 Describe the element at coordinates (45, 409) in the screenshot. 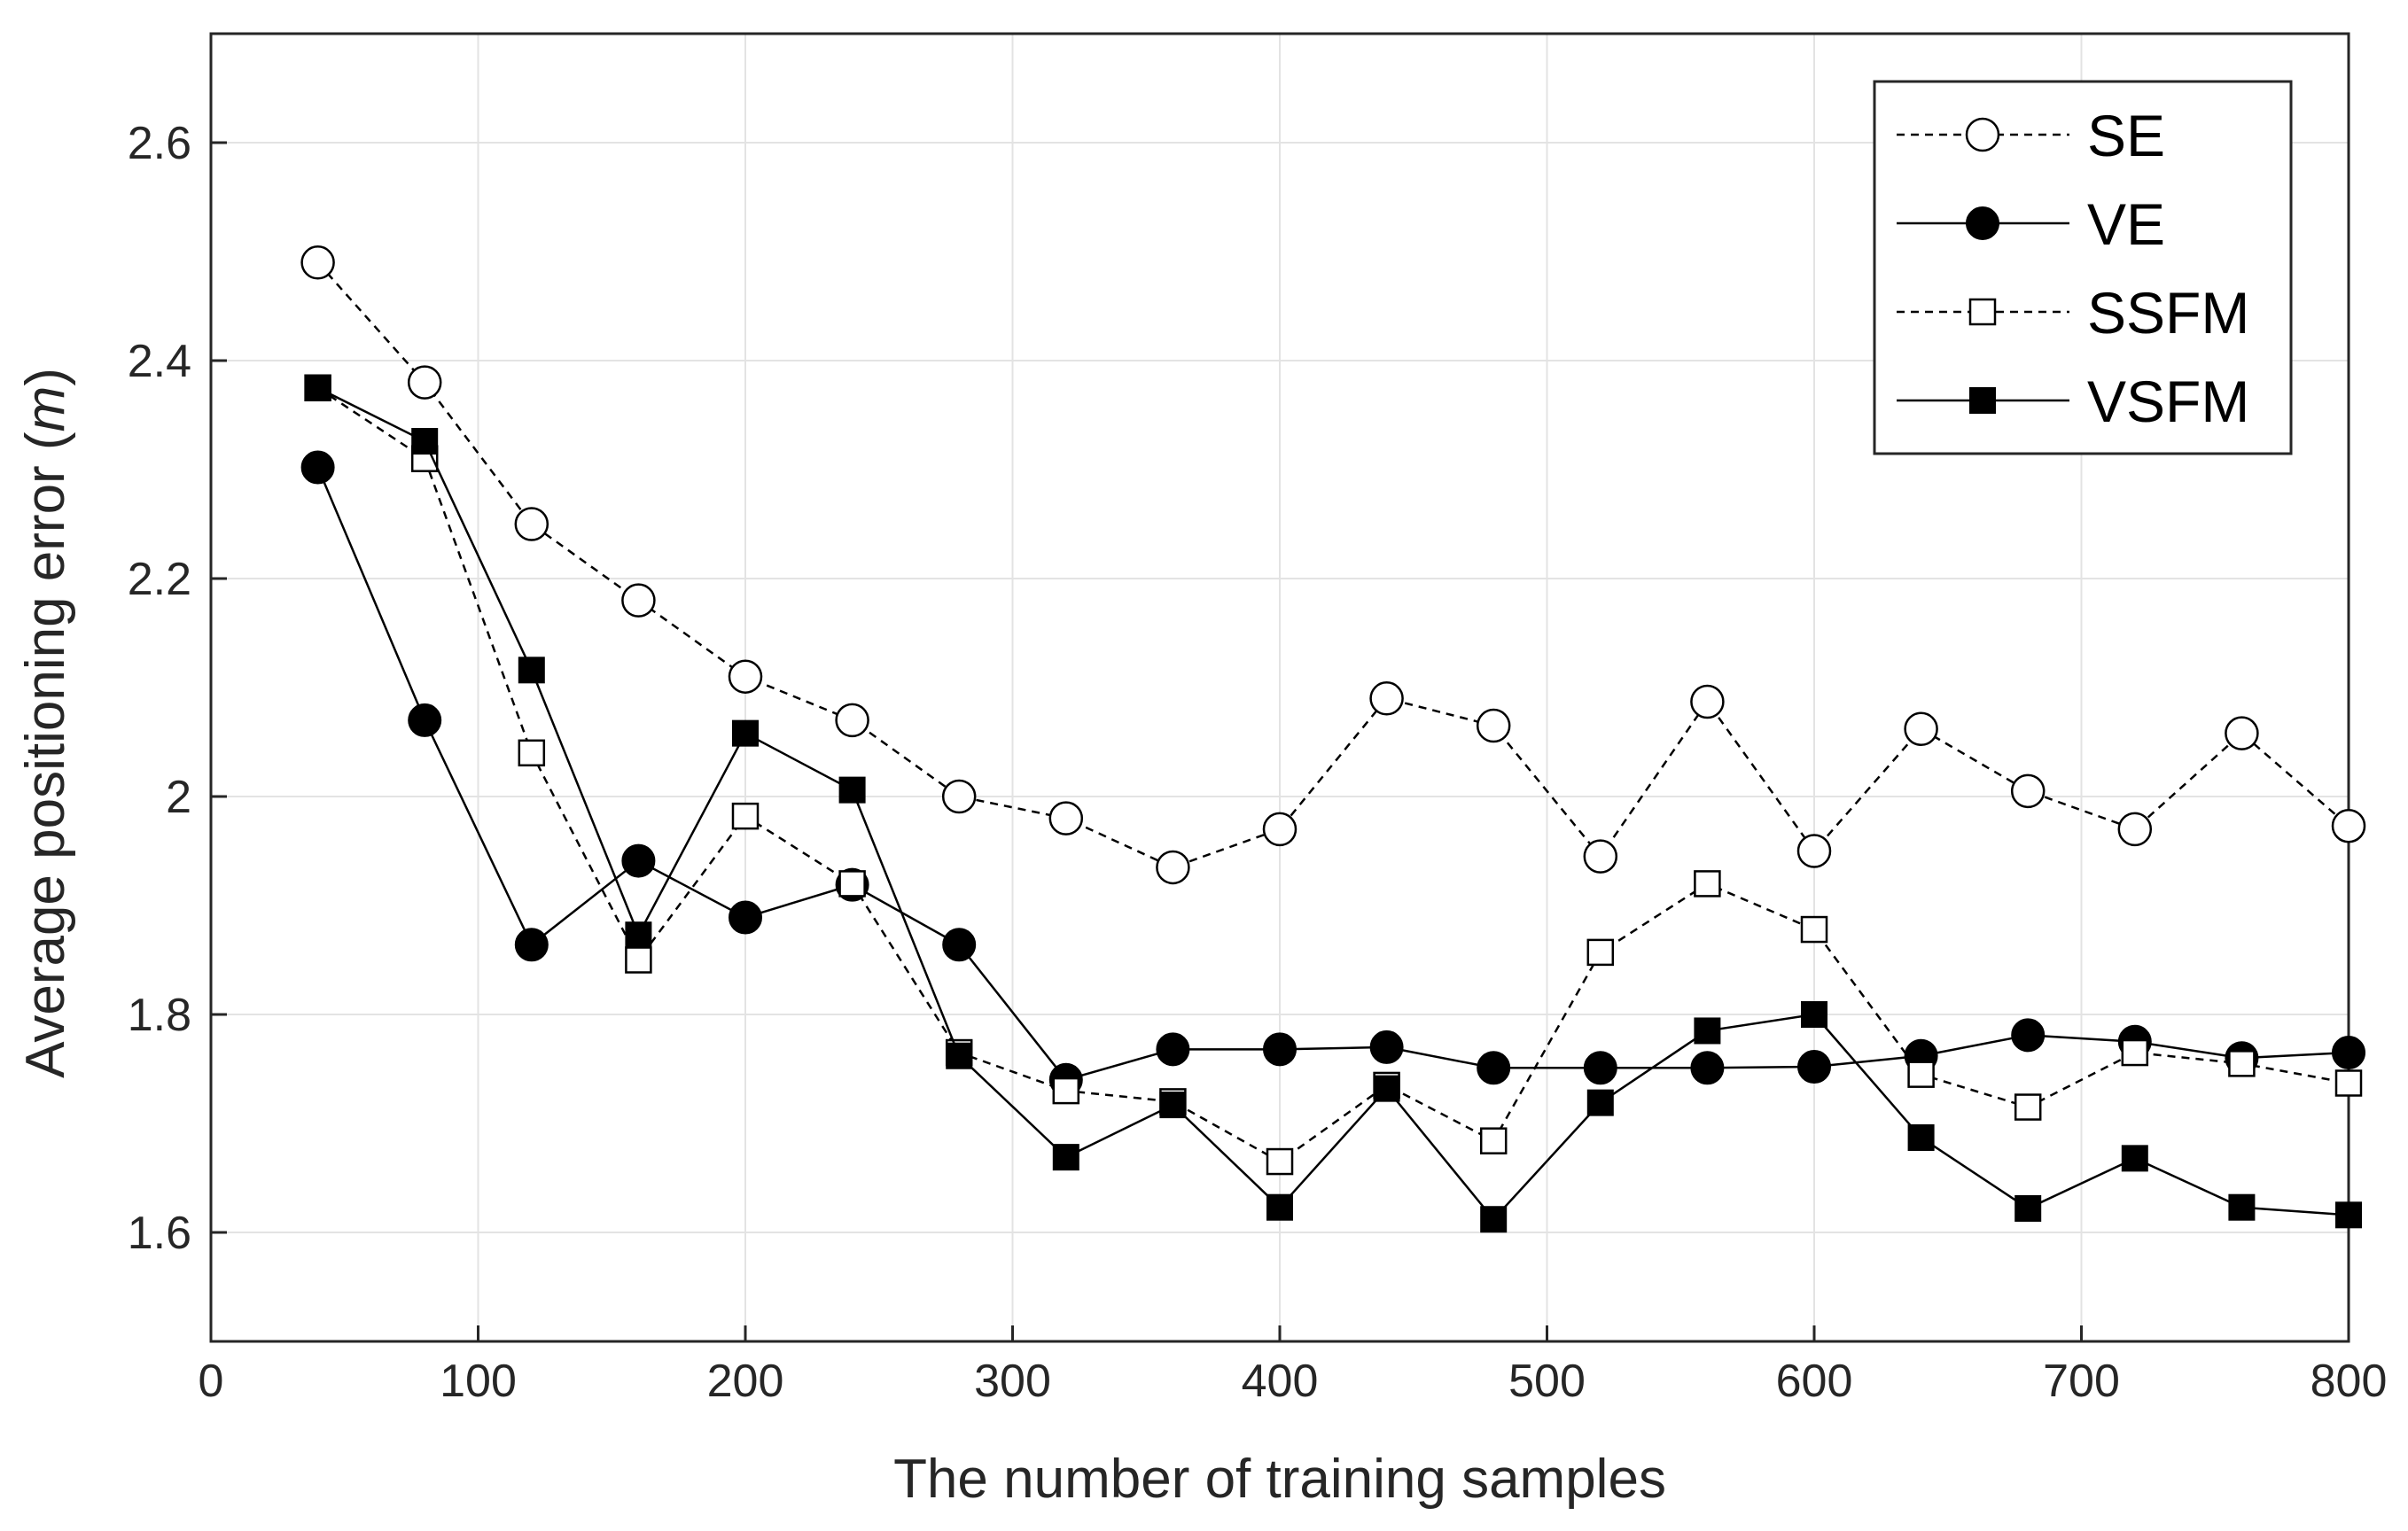

I see `y-axis-label-unit: m` at that location.